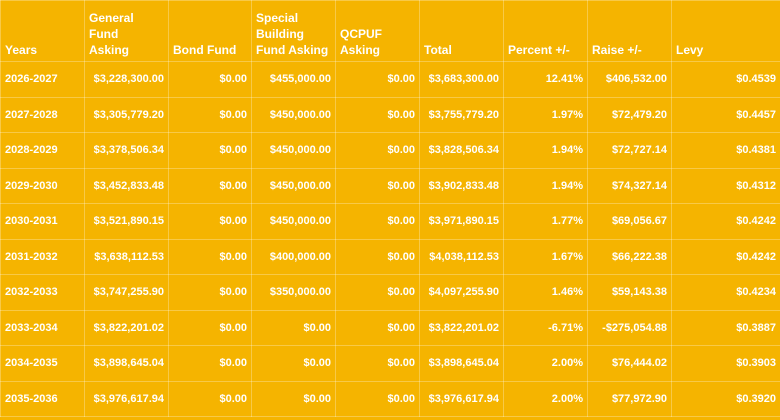  Describe the element at coordinates (461, 363) in the screenshot. I see `total-cell: $3,898,645.04` at that location.